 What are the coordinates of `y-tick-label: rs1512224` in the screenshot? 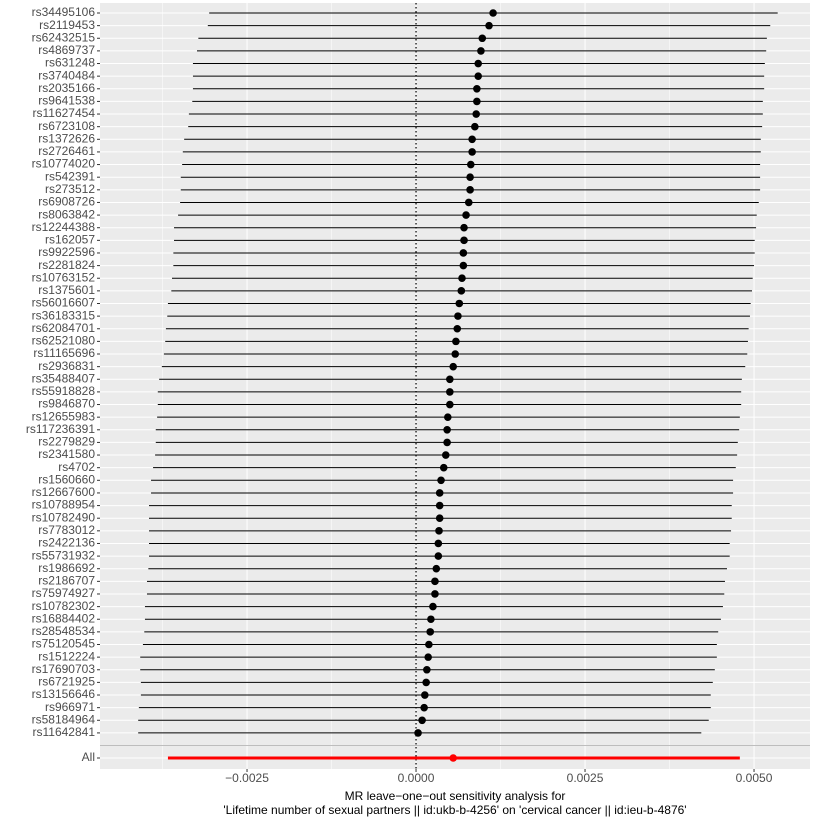 It's located at (66, 656).